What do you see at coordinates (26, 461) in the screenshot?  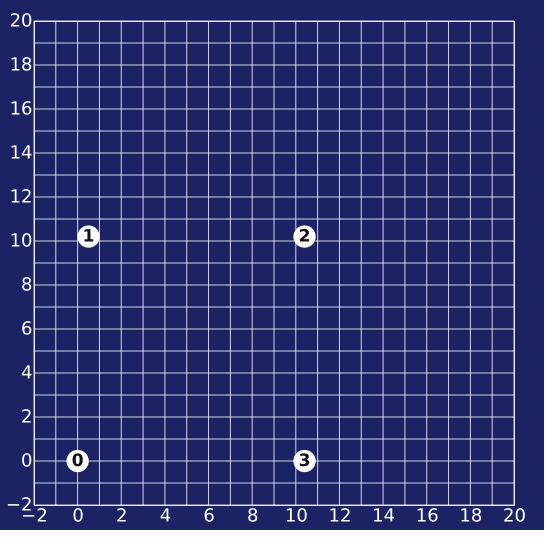 I see `y-tick-label: 0` at bounding box center [26, 461].